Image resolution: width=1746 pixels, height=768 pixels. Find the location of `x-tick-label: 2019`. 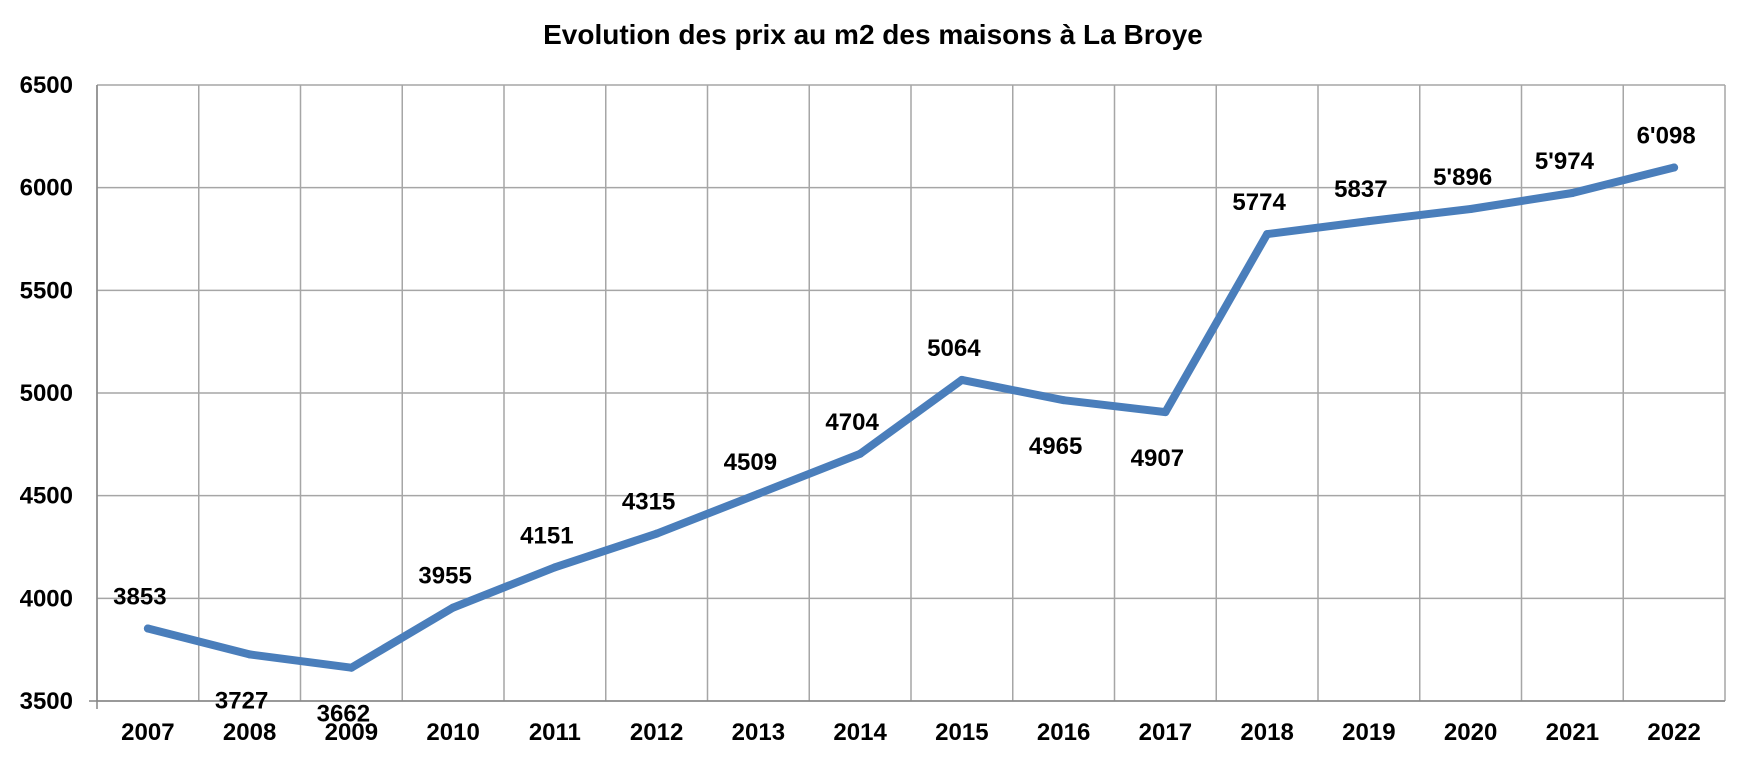

x-tick-label: 2019 is located at coordinates (1368, 732).